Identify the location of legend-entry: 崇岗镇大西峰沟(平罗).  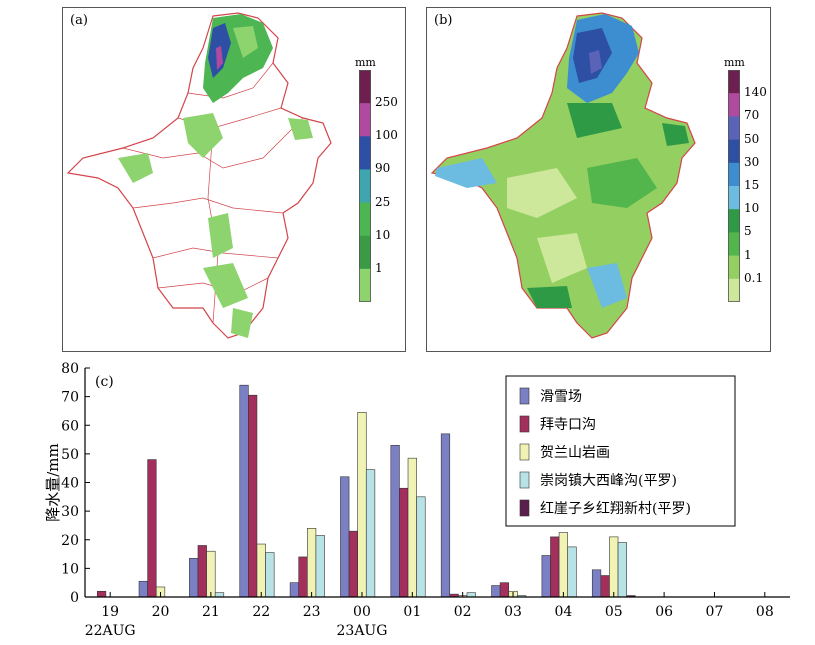
(608, 481).